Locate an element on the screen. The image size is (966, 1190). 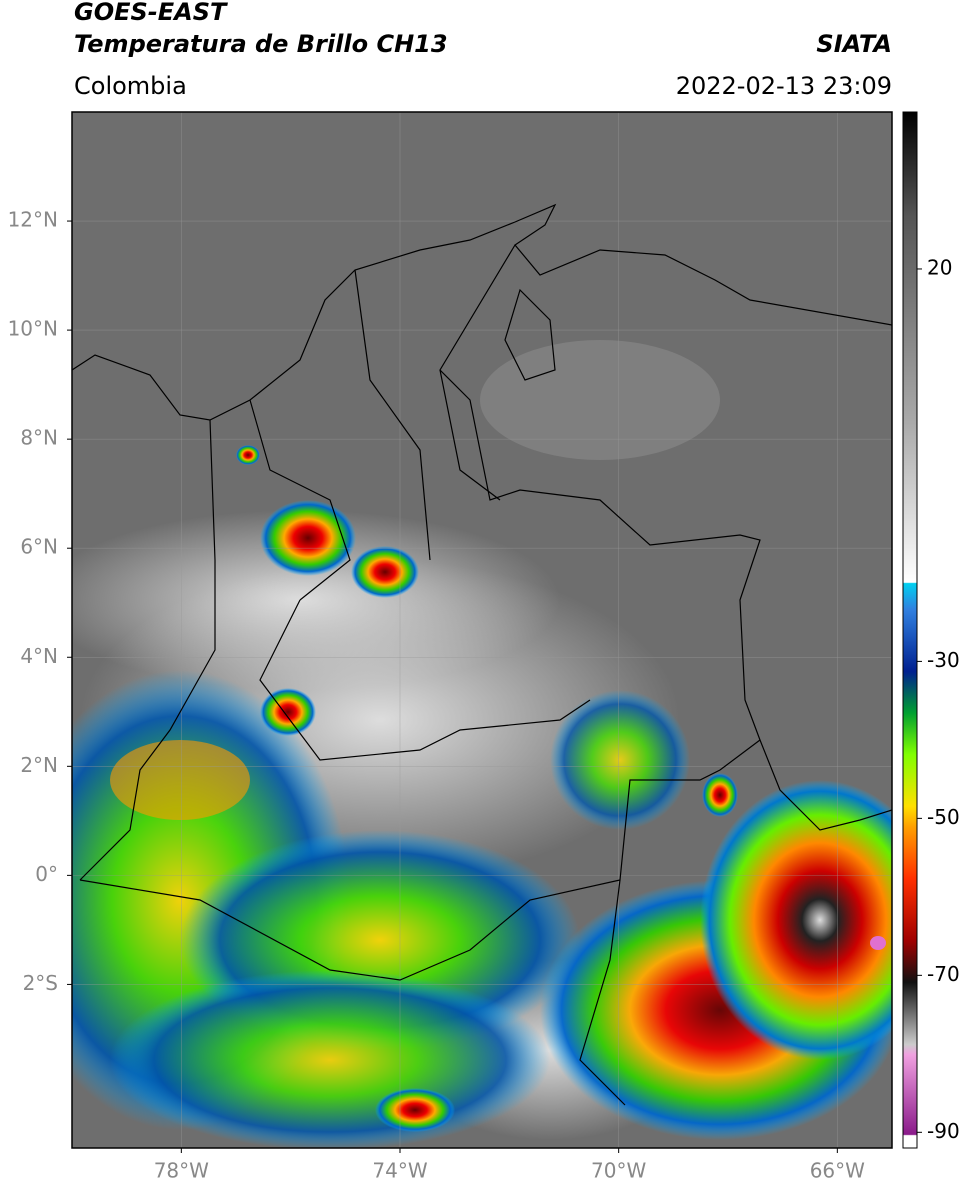
y-tick-label: 2°N is located at coordinates (39, 765).